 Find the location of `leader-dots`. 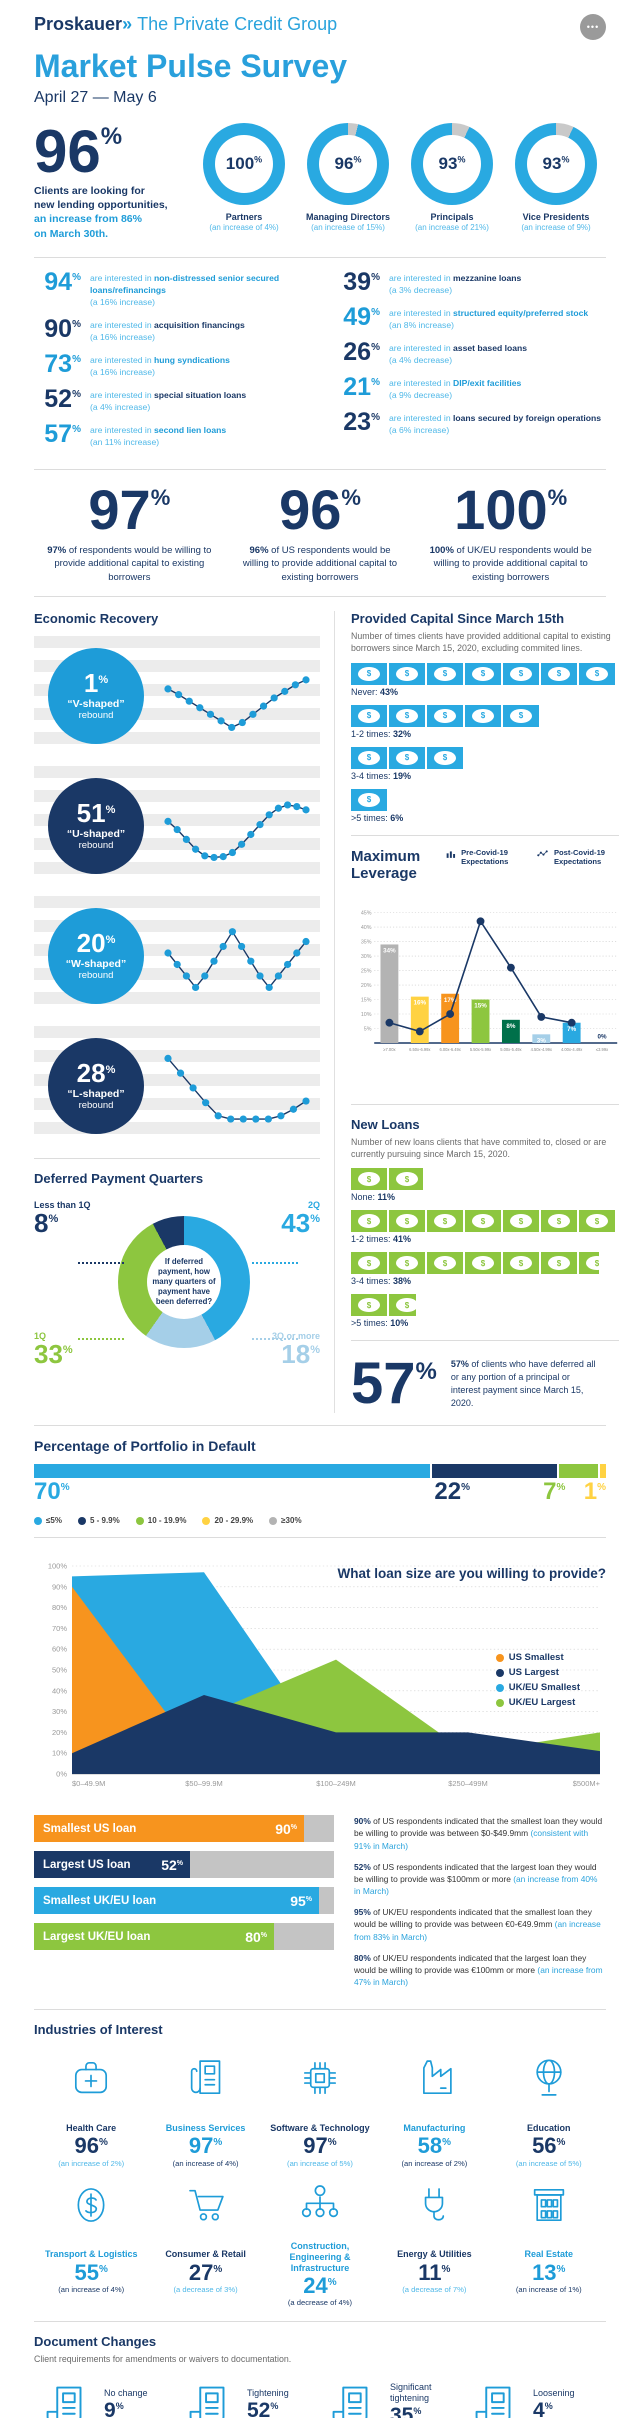

leader-dots is located at coordinates (101, 1338).